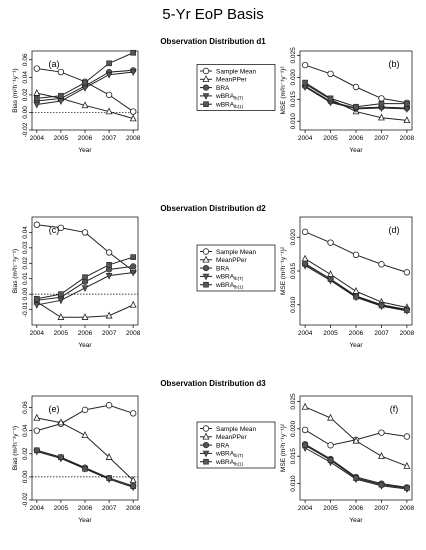 Image resolution: width=426 pixels, height=550 pixels. Describe the element at coordinates (283, 447) in the screenshot. I see `y-axis-label: MSE (m²h⁻¹y⁻¹)²` at that location.